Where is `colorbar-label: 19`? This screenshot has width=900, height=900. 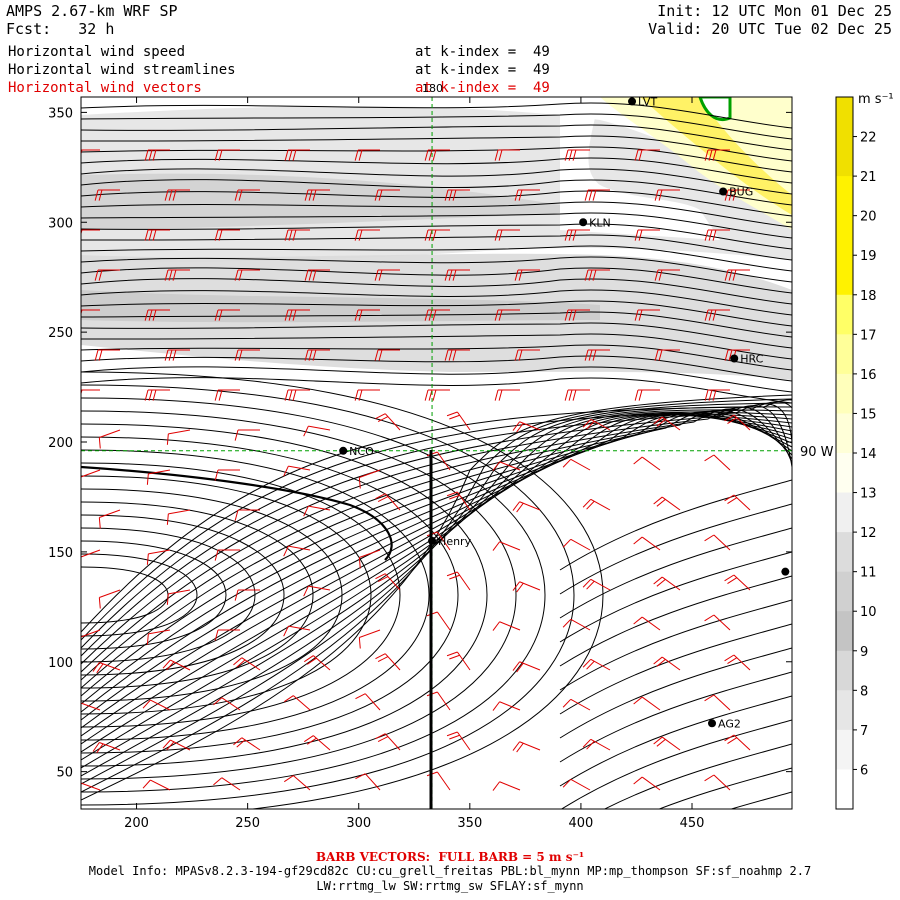 colorbar-label: 19 is located at coordinates (868, 256).